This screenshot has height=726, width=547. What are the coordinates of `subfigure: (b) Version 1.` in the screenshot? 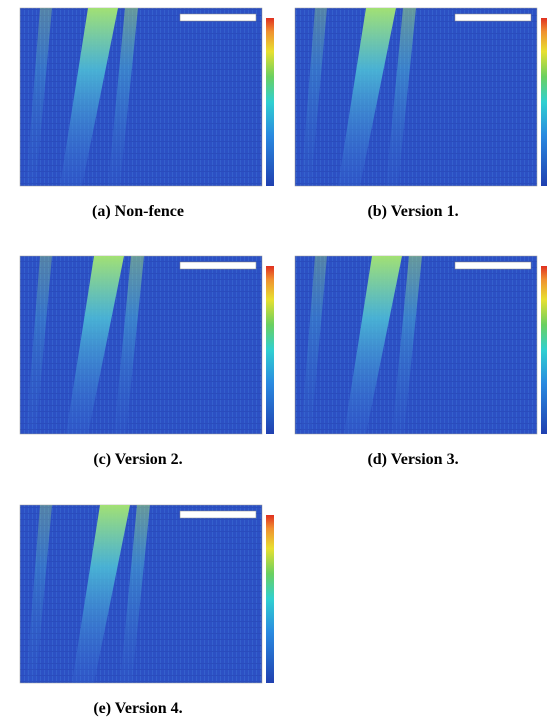 It's located at (420, 113).